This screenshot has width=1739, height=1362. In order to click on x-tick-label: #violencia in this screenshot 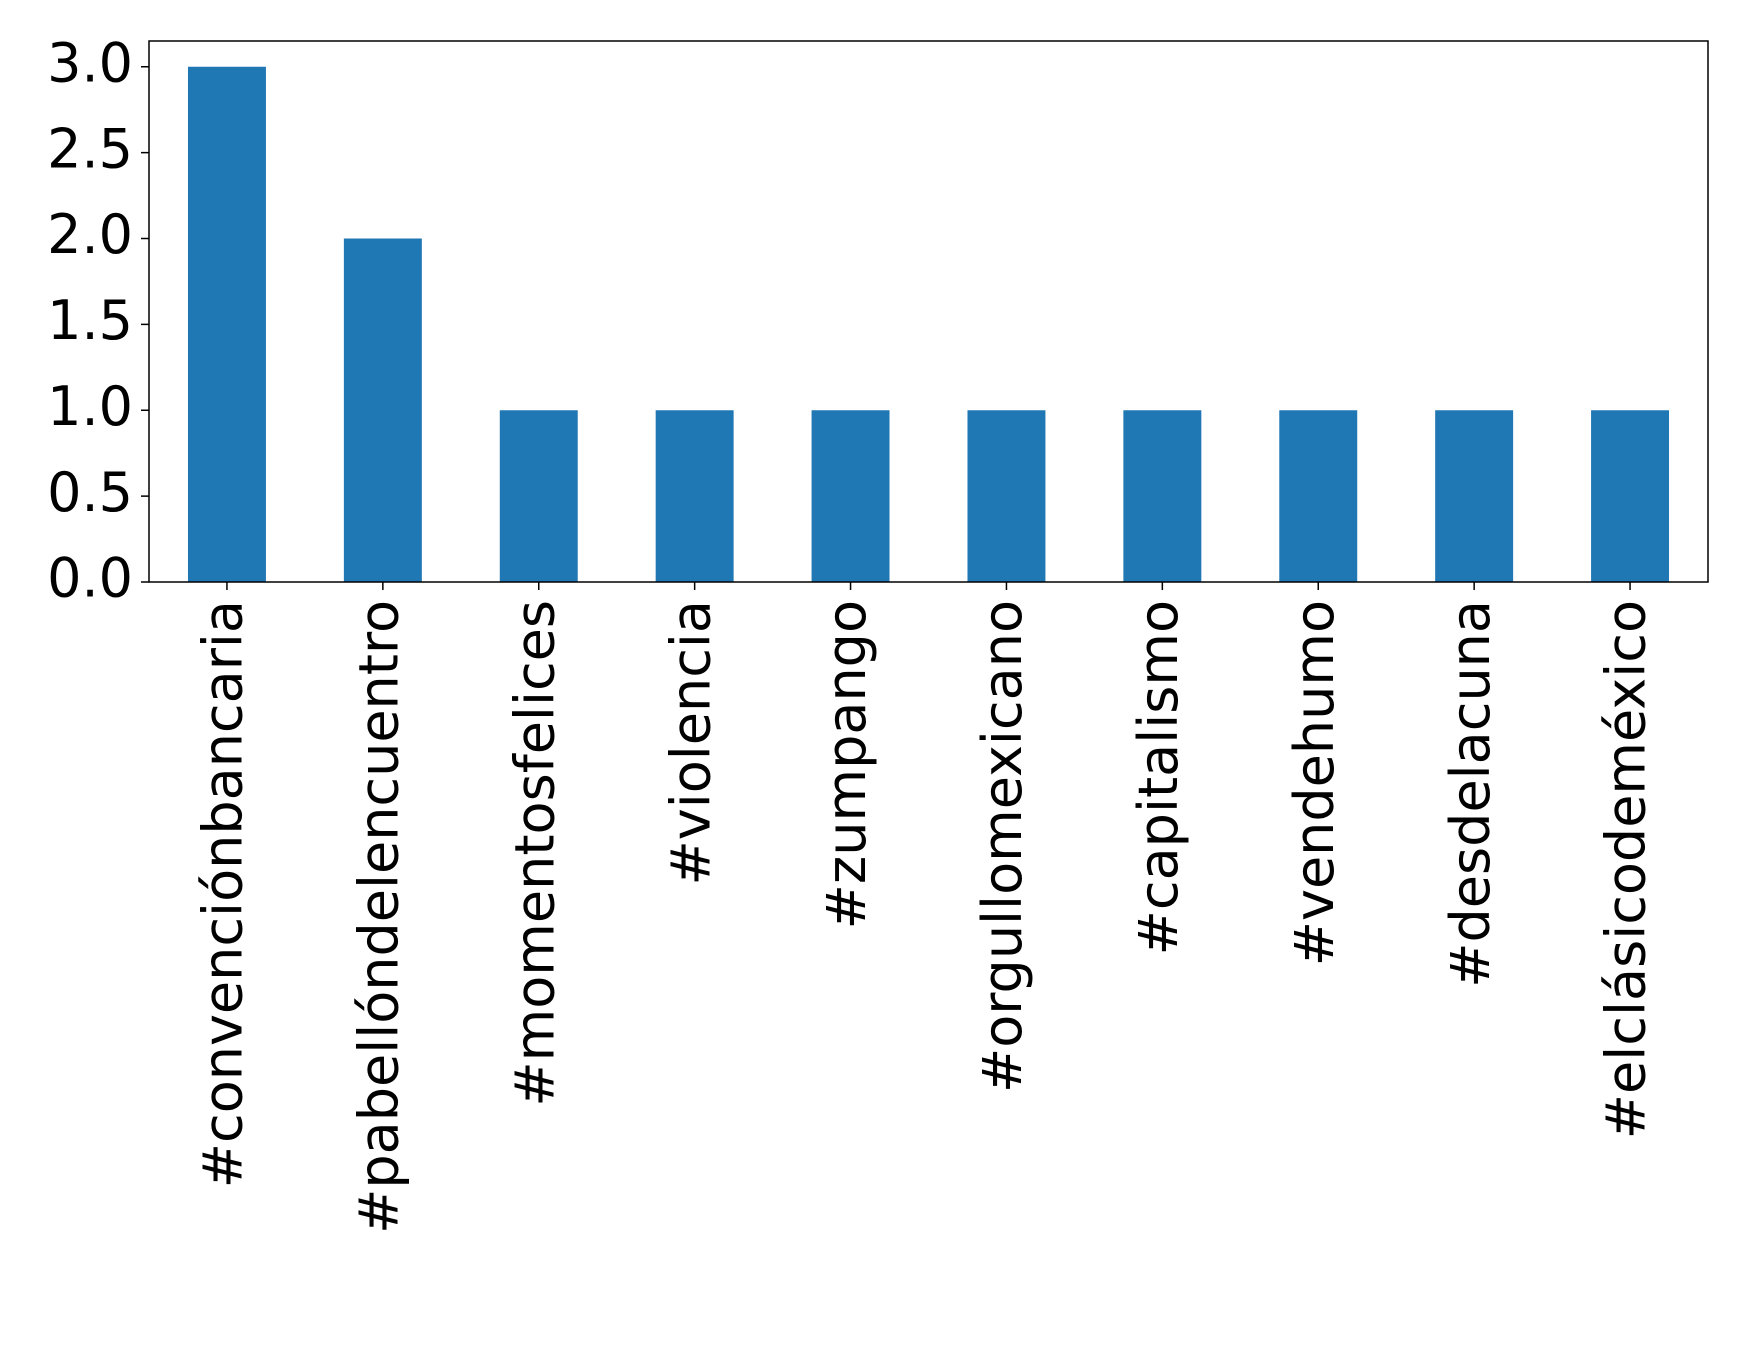, I will do `click(690, 742)`.